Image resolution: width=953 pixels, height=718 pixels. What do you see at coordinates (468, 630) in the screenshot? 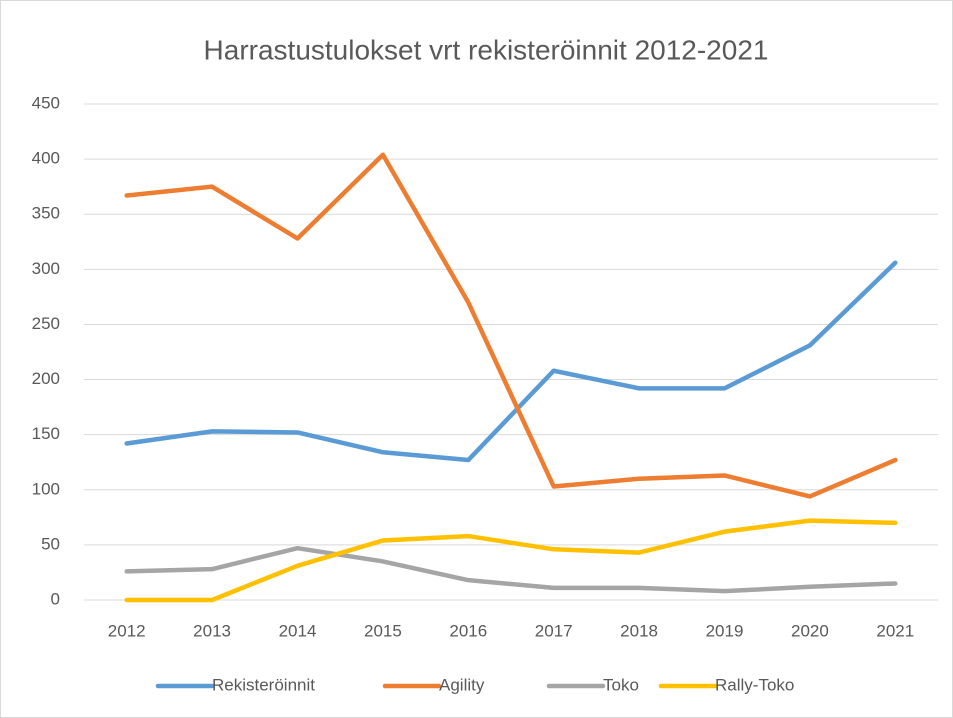
I see `x-tick-label: 2016` at bounding box center [468, 630].